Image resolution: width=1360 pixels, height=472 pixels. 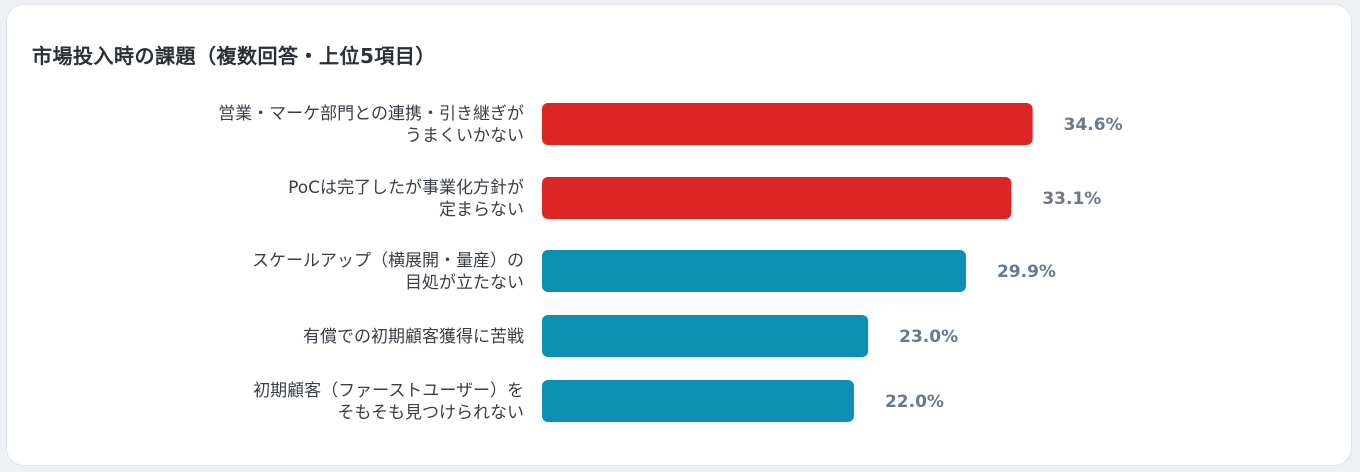 What do you see at coordinates (914, 402) in the screenshot?
I see `value-label-5: 22.0%` at bounding box center [914, 402].